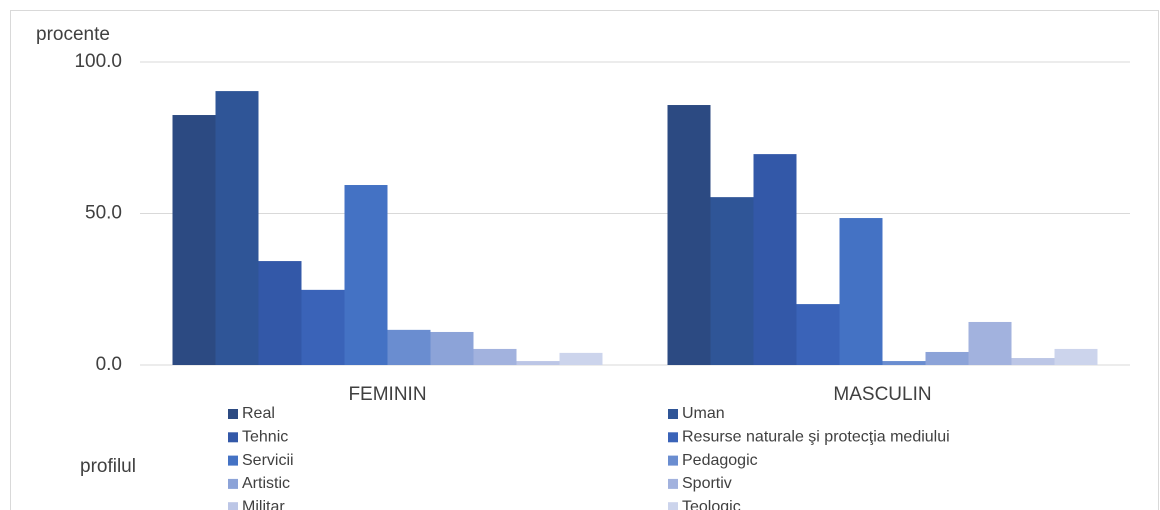  I want to click on x-tick-label: MASCULIN, so click(882, 394).